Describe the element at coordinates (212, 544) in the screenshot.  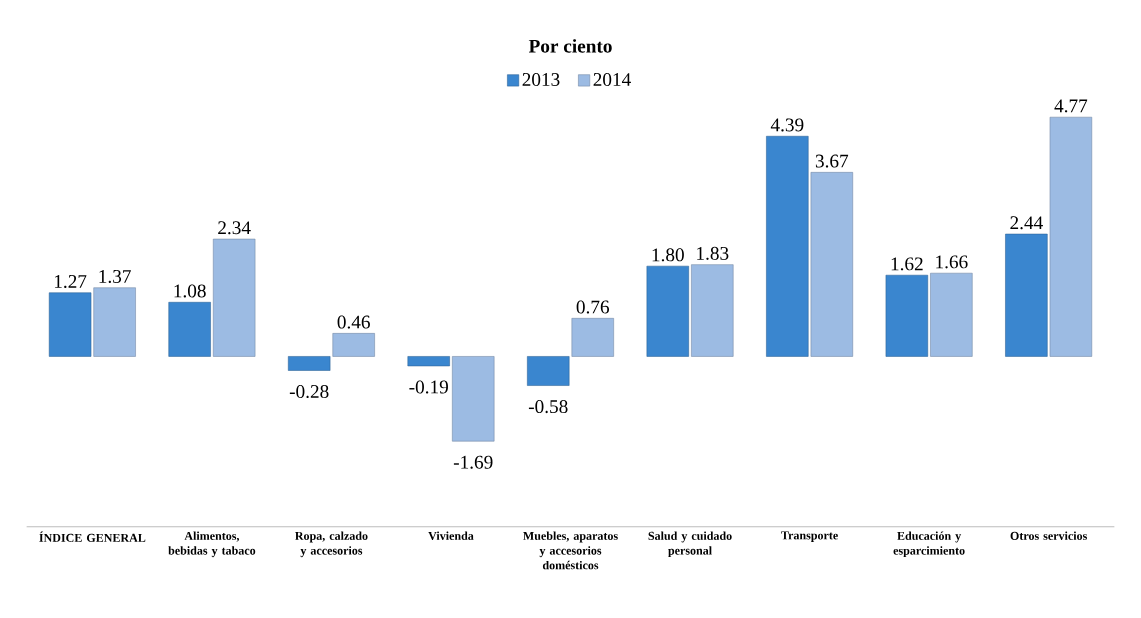
I see `x-tick-label: Alimentos, bebidas y tabaco` at that location.